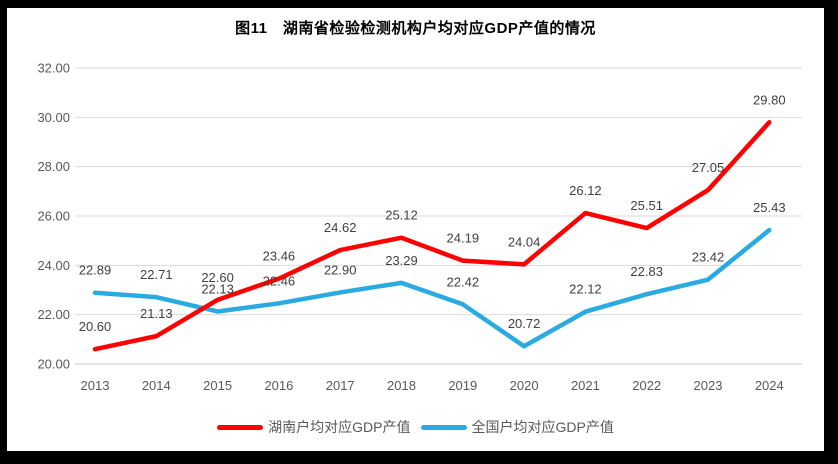 This screenshot has height=464, width=838. What do you see at coordinates (217, 288) in the screenshot?
I see `data-label: 22.13` at bounding box center [217, 288].